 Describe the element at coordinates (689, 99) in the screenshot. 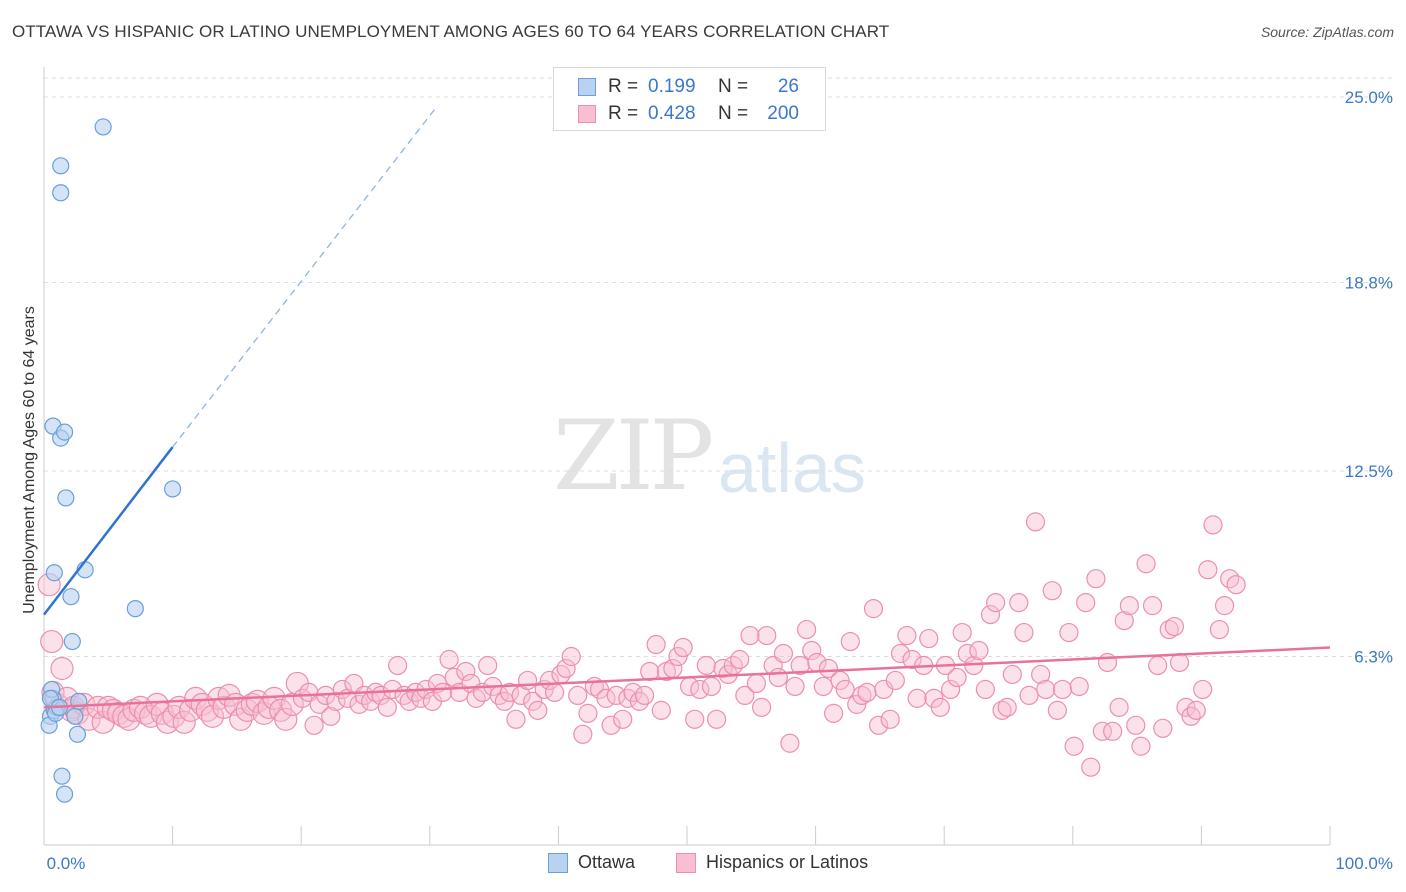

I see `correlation-legend: R = 0.199 N = 26 R = 0.428 N = 200` at that location.